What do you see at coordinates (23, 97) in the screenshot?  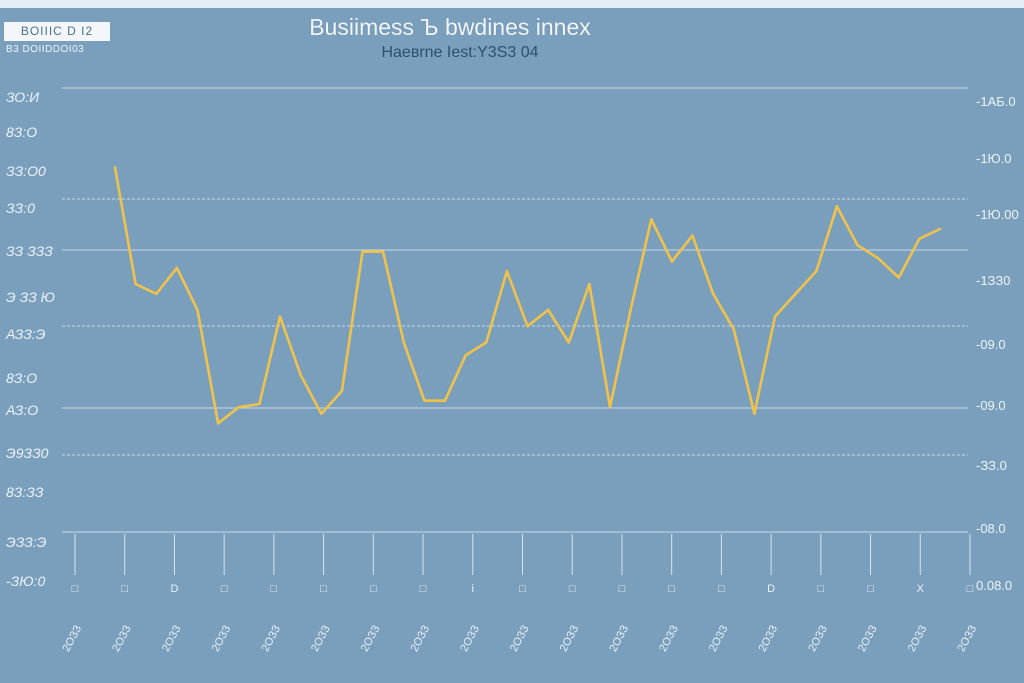 I see `left-tick-label: ЗО:И` at bounding box center [23, 97].